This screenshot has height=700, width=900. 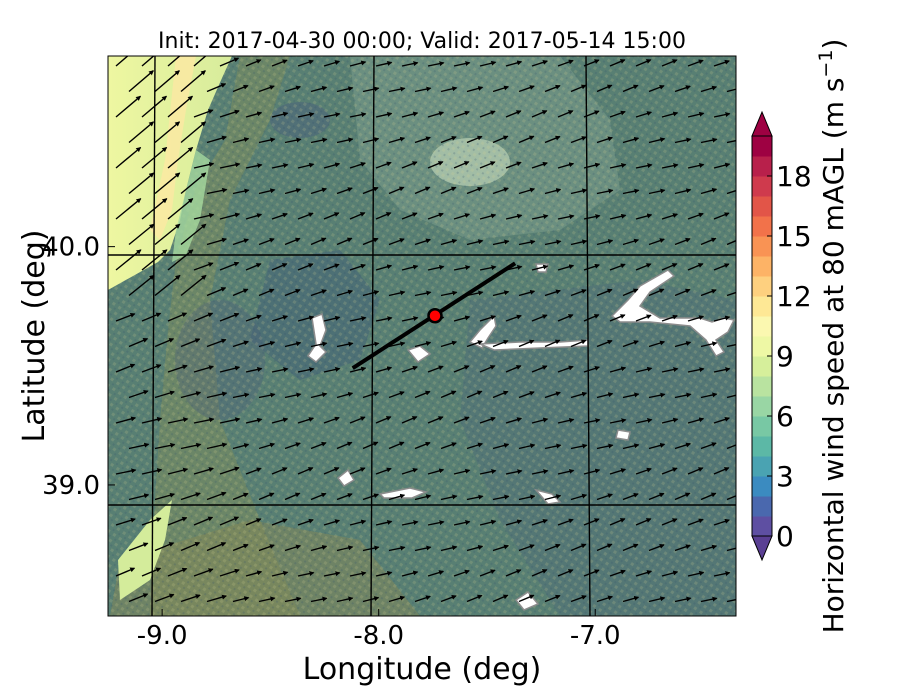 I want to click on x-tick-label: -8.0, so click(x=378, y=636).